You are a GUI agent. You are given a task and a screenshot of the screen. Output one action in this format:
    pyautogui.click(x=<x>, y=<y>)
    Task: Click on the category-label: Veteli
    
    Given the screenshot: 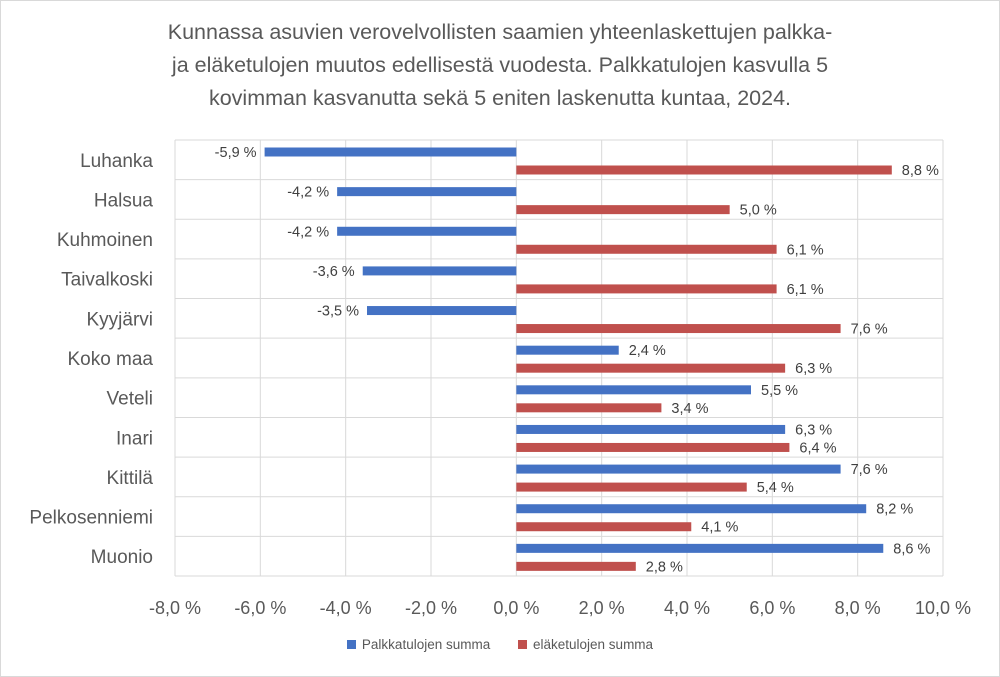 What is the action you would take?
    pyautogui.click(x=130, y=399)
    